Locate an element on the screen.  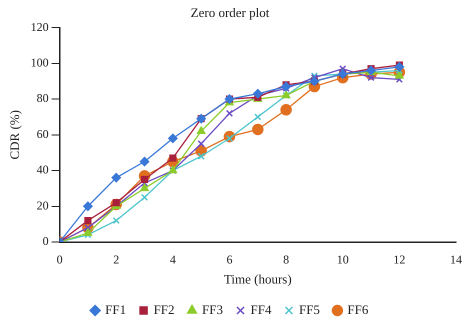
y-tick-label: 40 is located at coordinates (42, 169).